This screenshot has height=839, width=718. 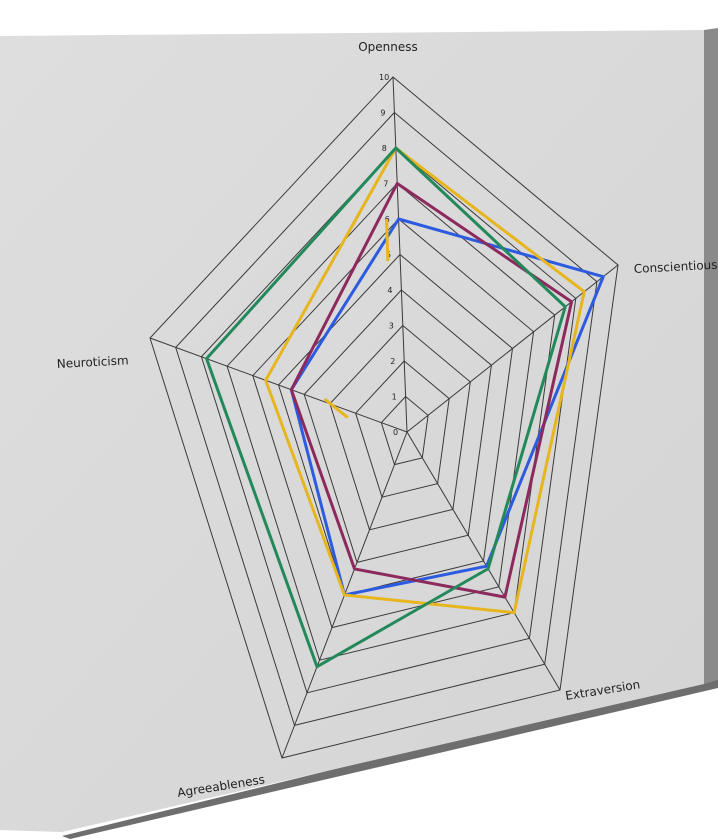 What do you see at coordinates (394, 397) in the screenshot?
I see `tick-label-1: 1` at bounding box center [394, 397].